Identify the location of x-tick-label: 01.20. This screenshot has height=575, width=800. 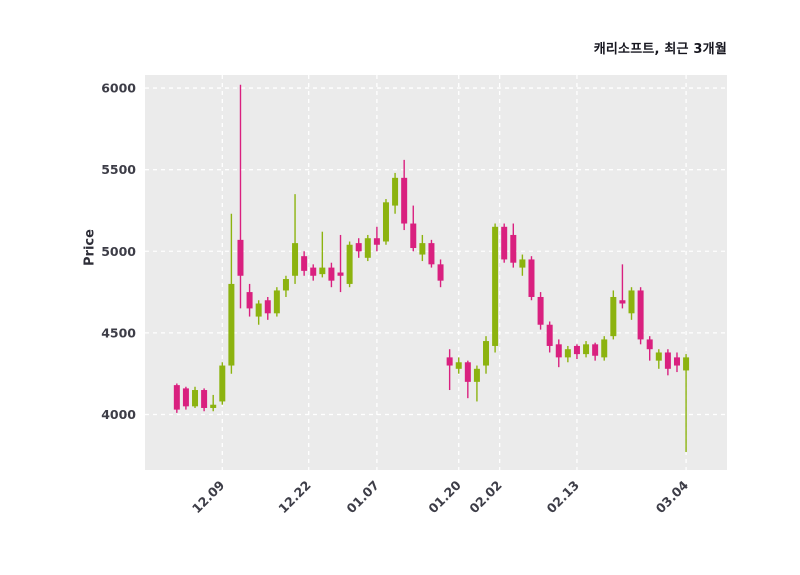
(444, 496).